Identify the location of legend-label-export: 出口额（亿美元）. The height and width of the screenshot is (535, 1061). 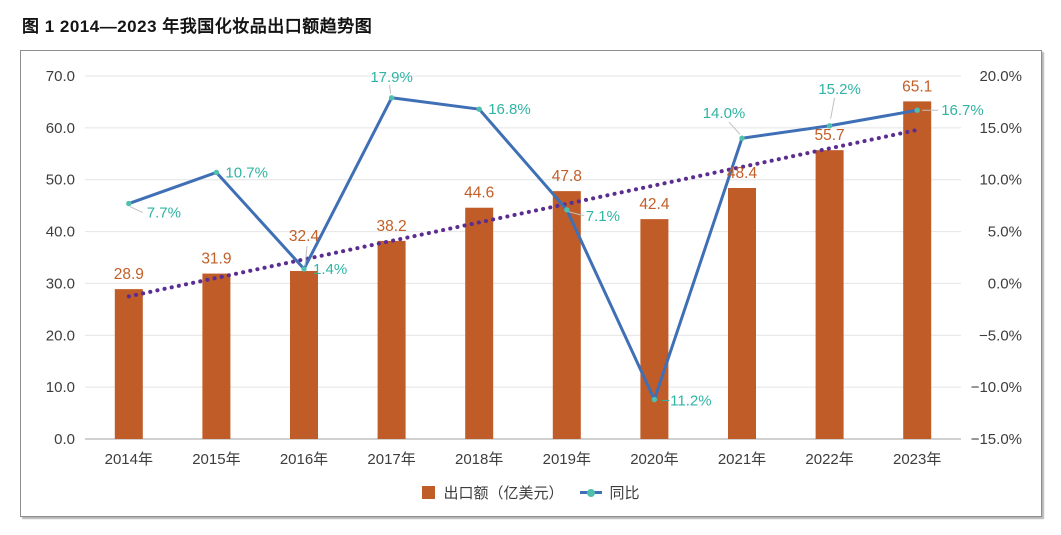
(503, 493).